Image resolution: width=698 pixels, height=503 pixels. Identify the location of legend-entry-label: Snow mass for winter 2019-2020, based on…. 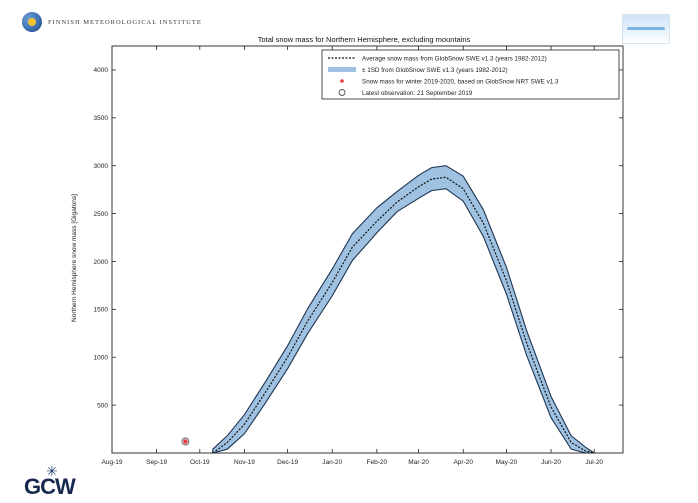
(460, 81).